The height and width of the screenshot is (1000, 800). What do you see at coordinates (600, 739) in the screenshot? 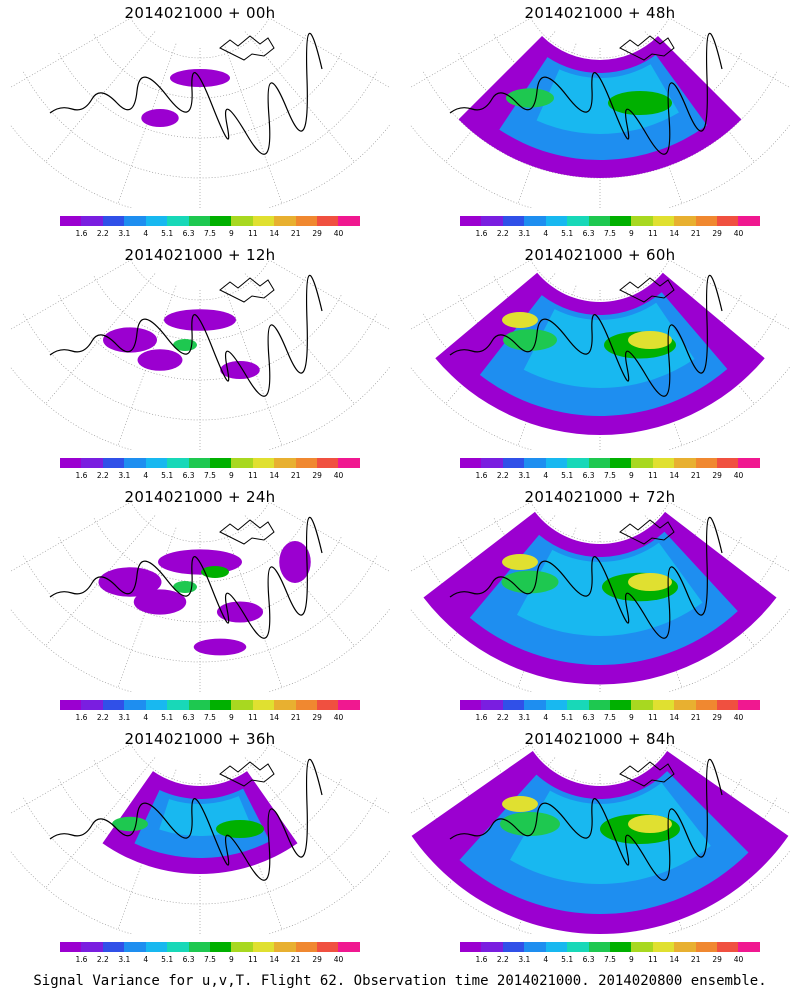
I see `panel-title: 2014021000 + 84h` at bounding box center [600, 739].